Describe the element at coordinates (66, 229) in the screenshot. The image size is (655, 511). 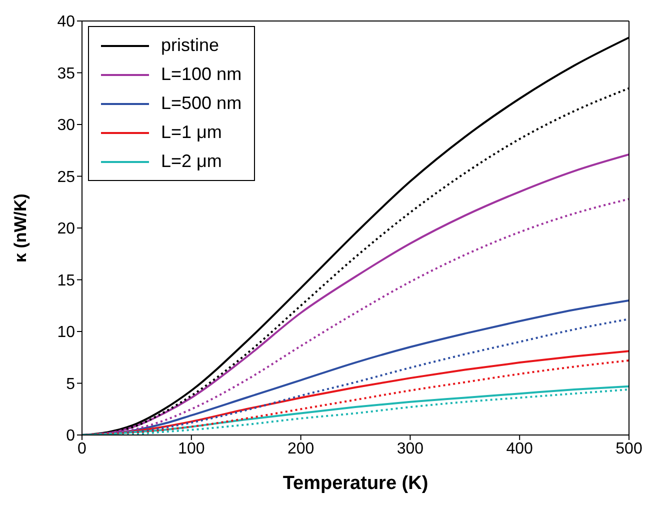
I see `y-tick-label: 20` at that location.